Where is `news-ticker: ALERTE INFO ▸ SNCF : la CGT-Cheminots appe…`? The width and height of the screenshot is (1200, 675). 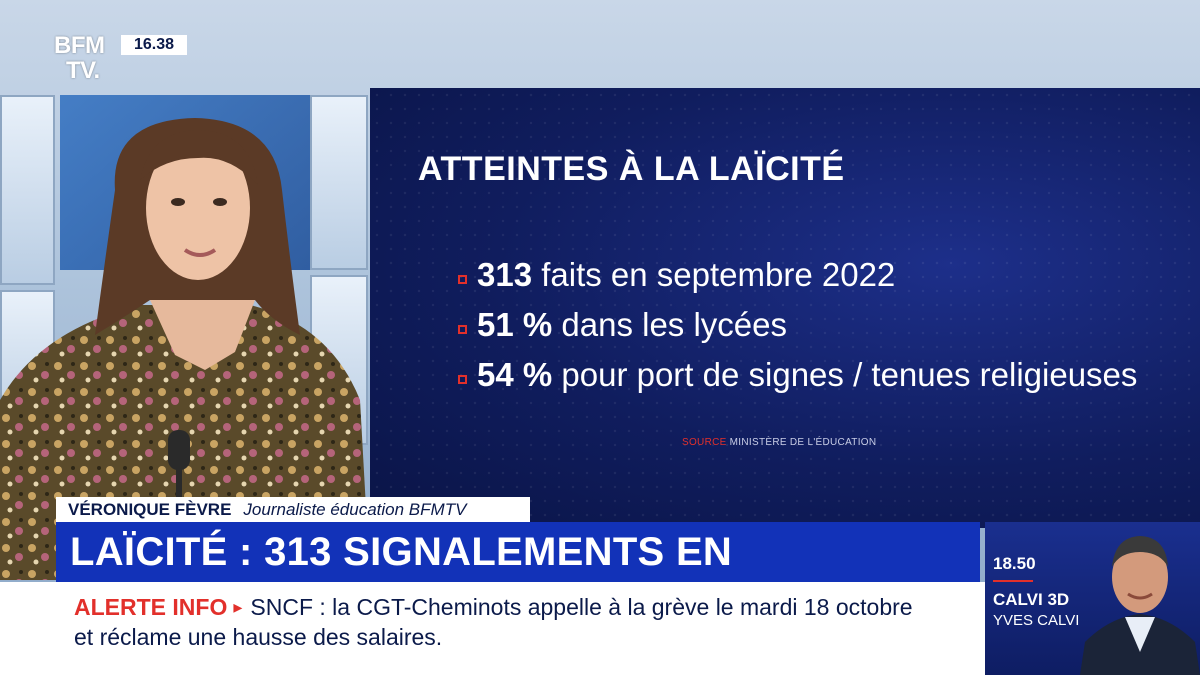 news-ticker: ALERTE INFO ▸ SNCF : la CGT-Cheminots appe… is located at coordinates (492, 628).